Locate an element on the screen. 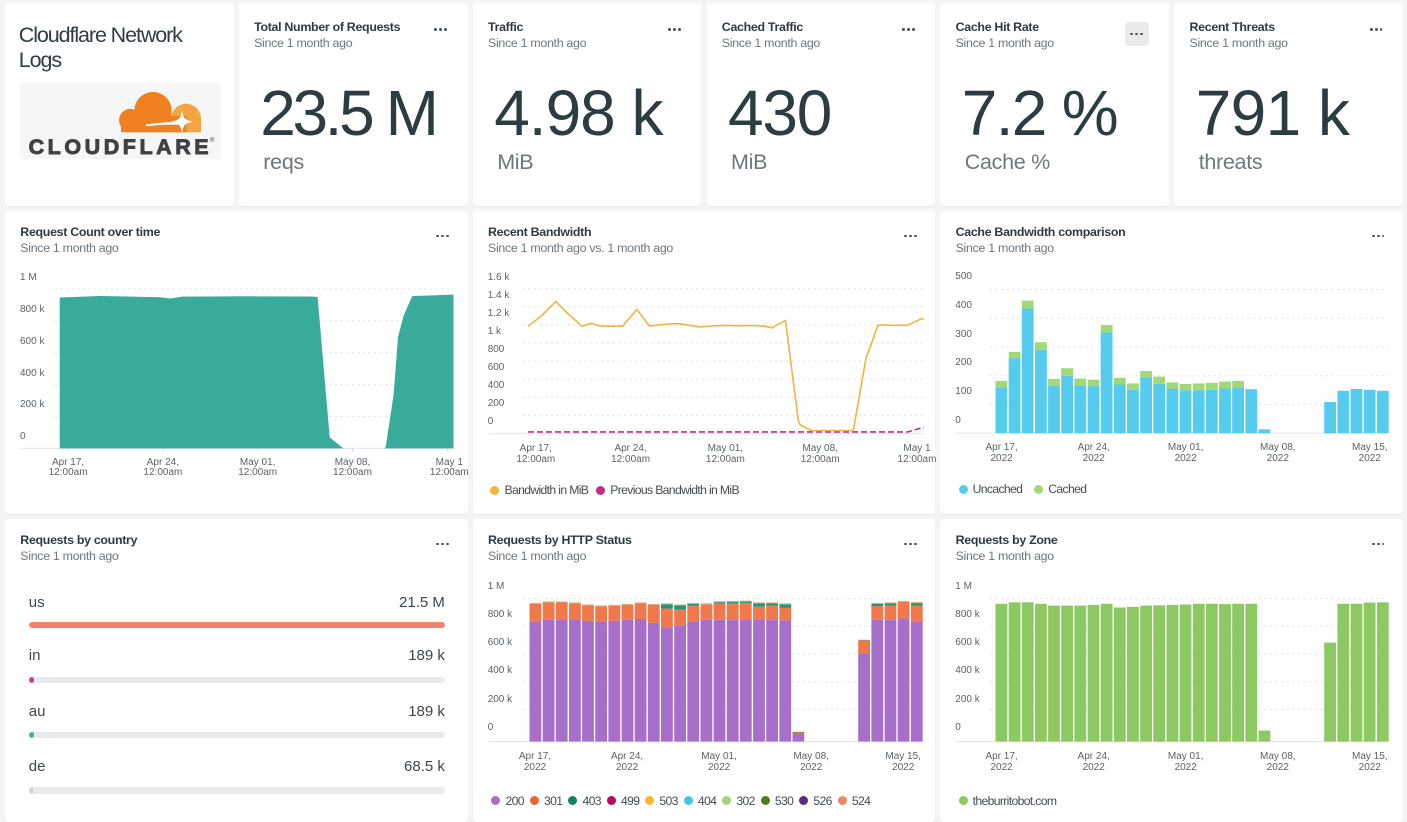  svg-text: CLOUDFLARE is located at coordinates (120, 146).